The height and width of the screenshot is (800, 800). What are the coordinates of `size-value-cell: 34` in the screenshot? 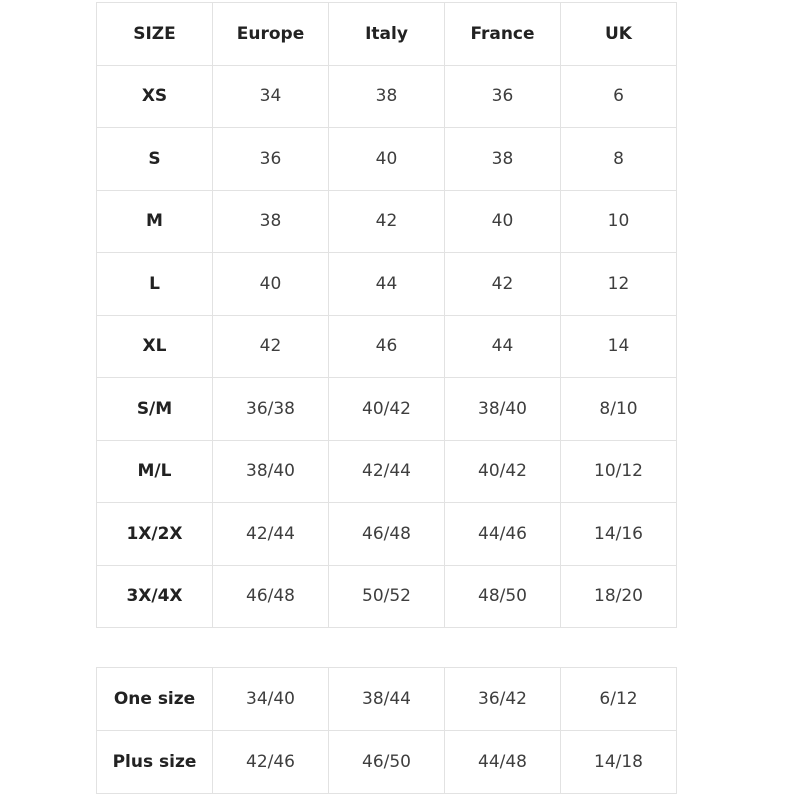 It's located at (270, 96).